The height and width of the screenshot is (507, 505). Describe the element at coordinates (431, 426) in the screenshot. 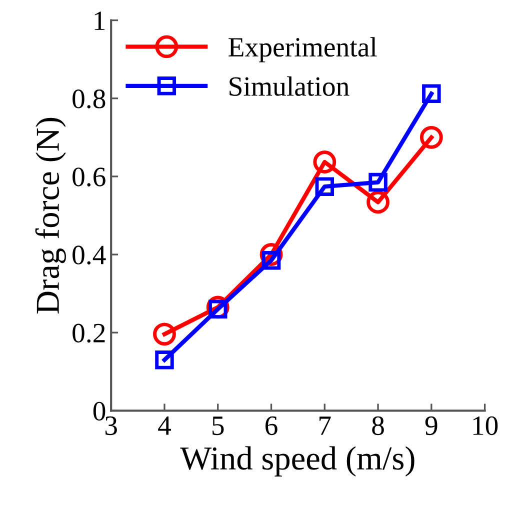

I see `x-tick-label: 9` at that location.